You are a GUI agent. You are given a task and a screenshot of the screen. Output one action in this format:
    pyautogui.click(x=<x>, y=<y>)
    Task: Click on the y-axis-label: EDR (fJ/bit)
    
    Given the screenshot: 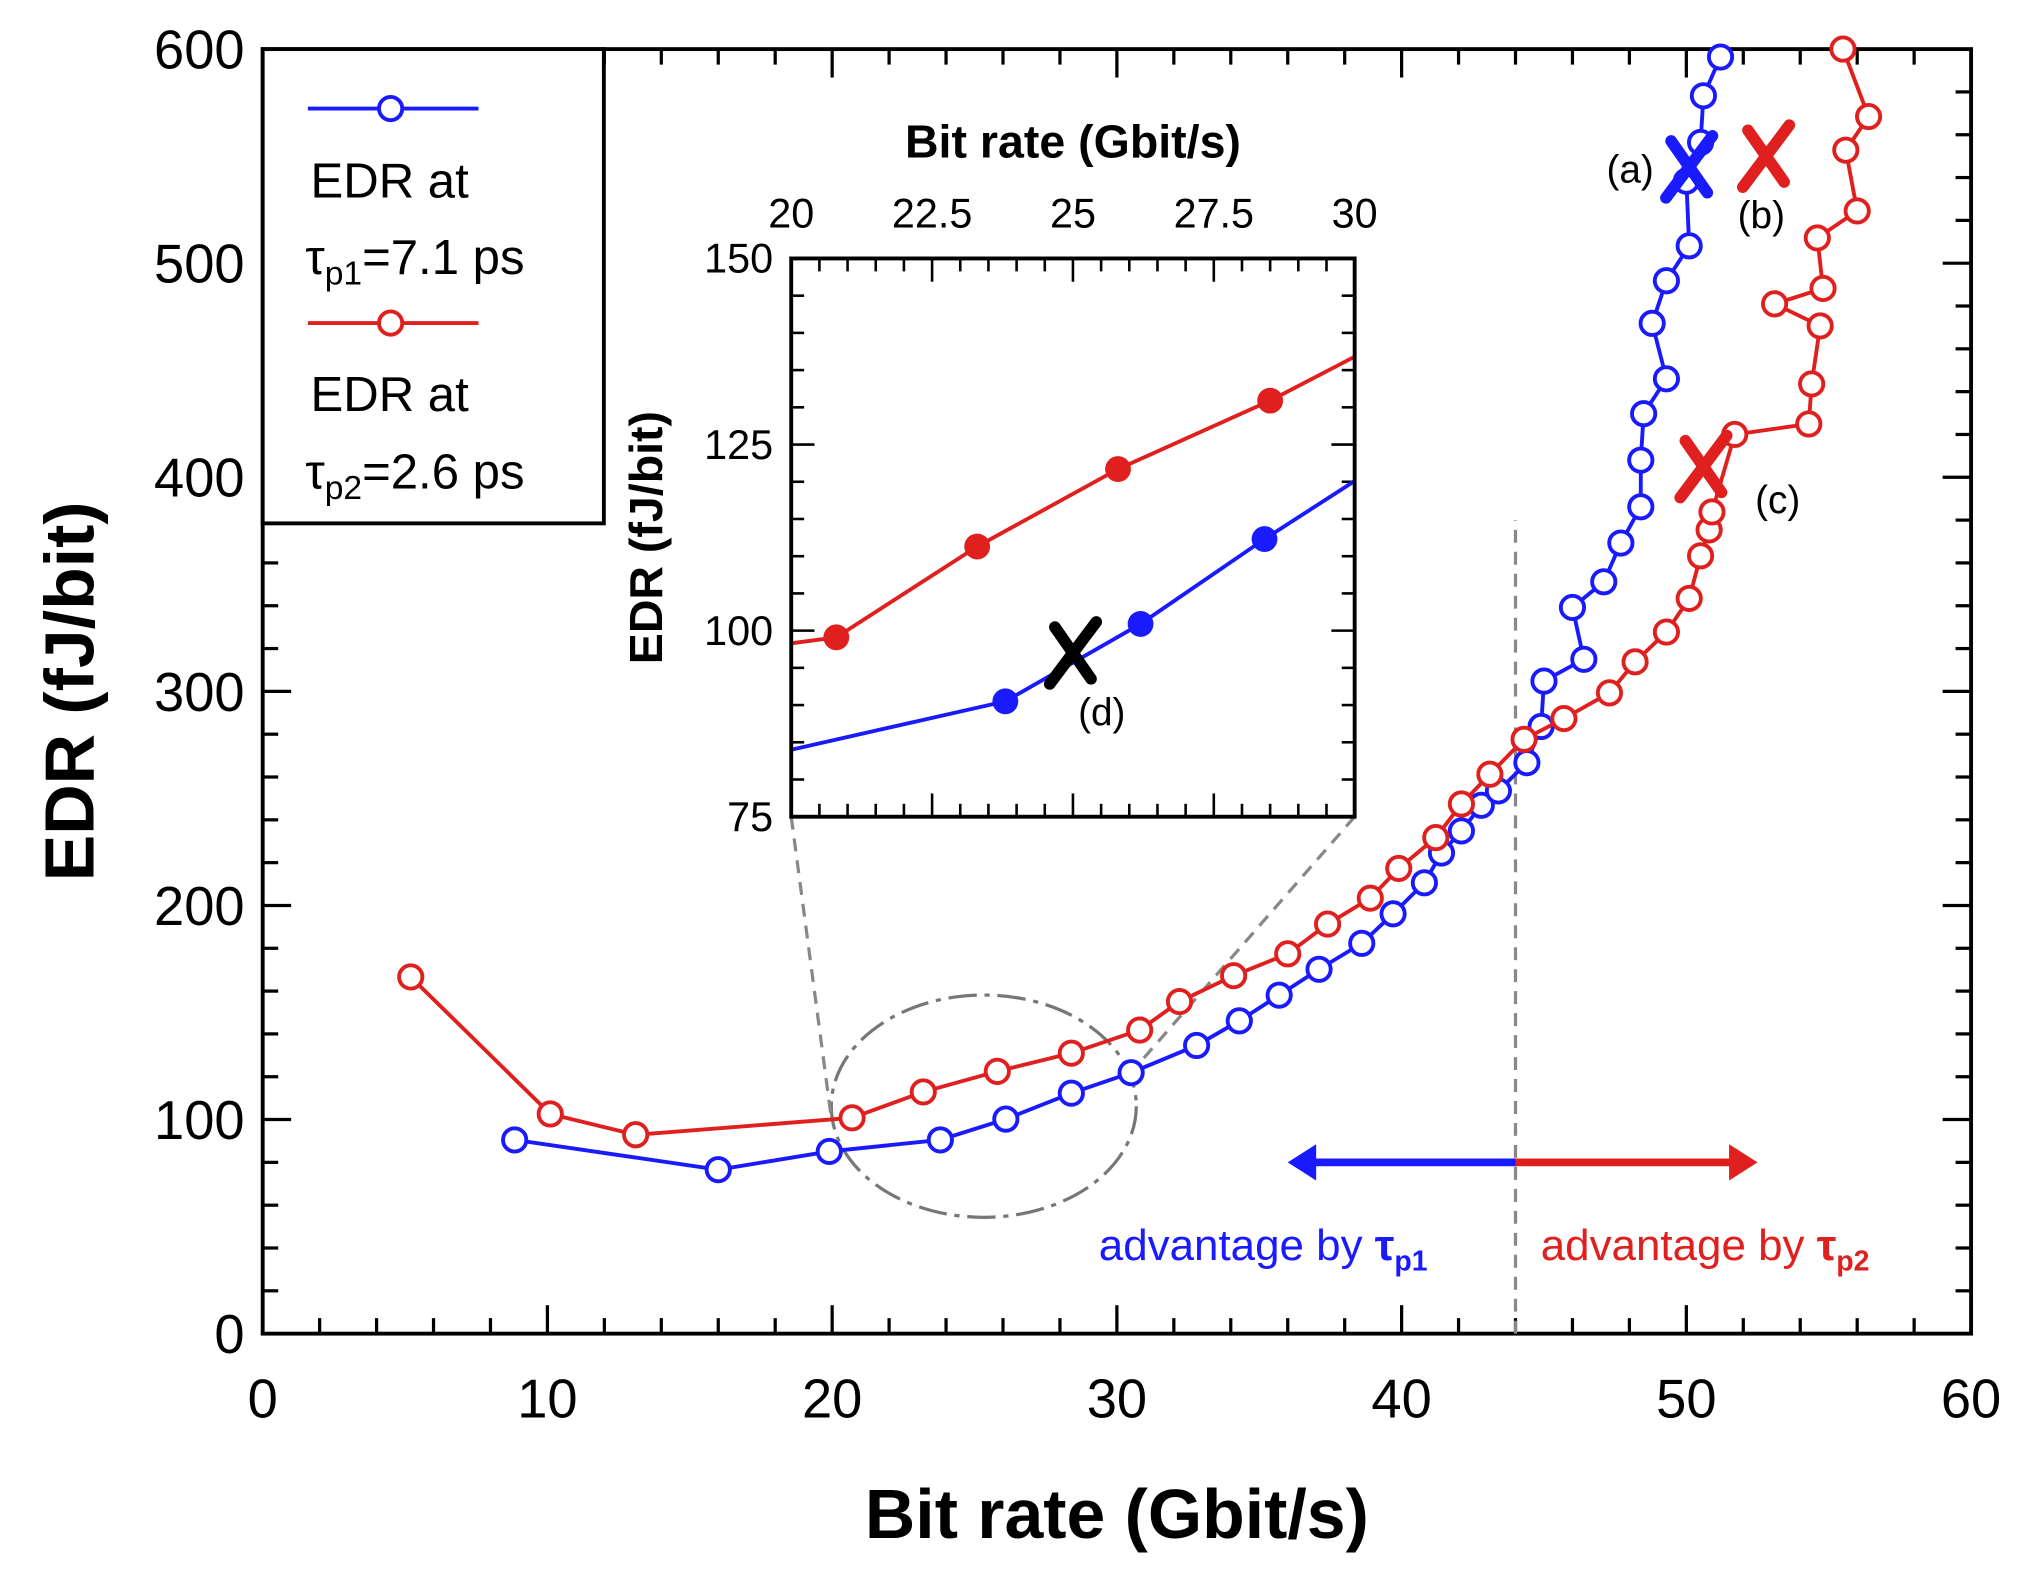 What is the action you would take?
    pyautogui.click(x=69, y=691)
    